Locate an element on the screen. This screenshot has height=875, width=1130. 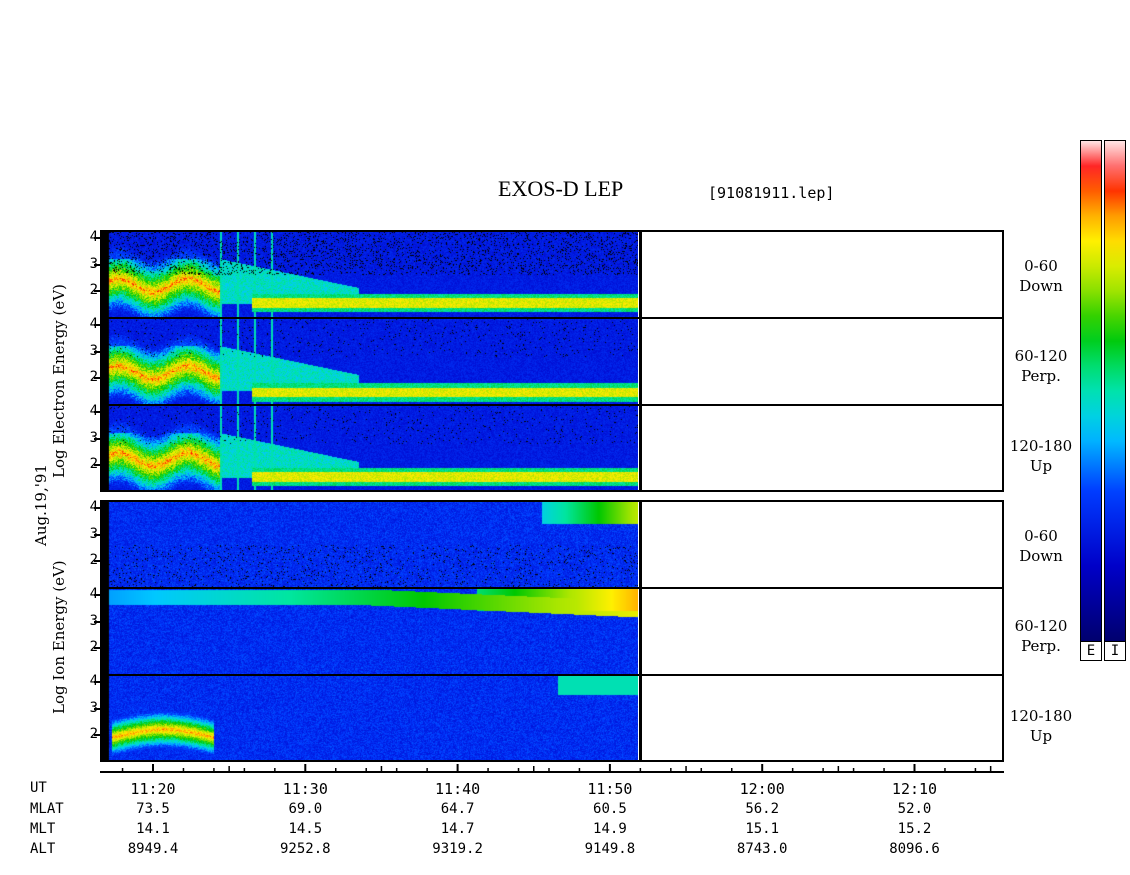
orbit-value-mlat: 56.2 is located at coordinates (762, 809).